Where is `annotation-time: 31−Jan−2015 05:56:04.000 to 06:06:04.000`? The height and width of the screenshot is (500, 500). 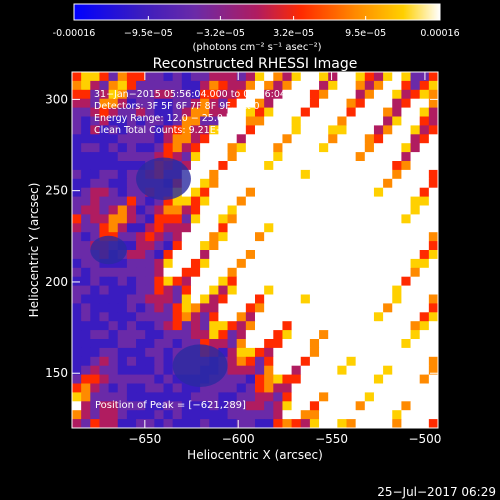 annotation-time: 31−Jan−2015 05:56:04.000 to 06:06:04.000 is located at coordinates (200, 94).